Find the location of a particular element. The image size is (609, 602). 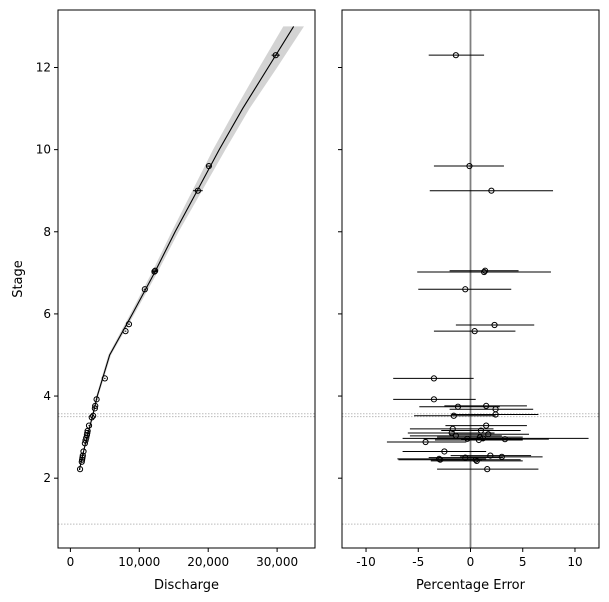

x-axis-label: Percentage Error is located at coordinates (471, 585).